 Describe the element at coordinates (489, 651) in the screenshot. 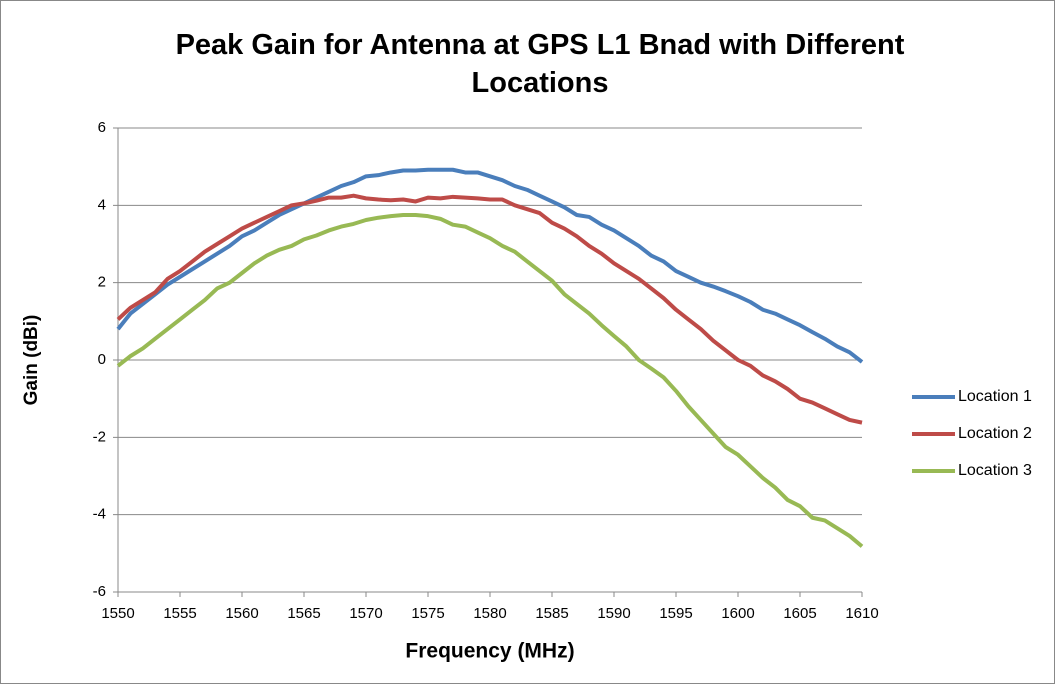

I see `x-axis-label: Frequency (MHz)` at that location.